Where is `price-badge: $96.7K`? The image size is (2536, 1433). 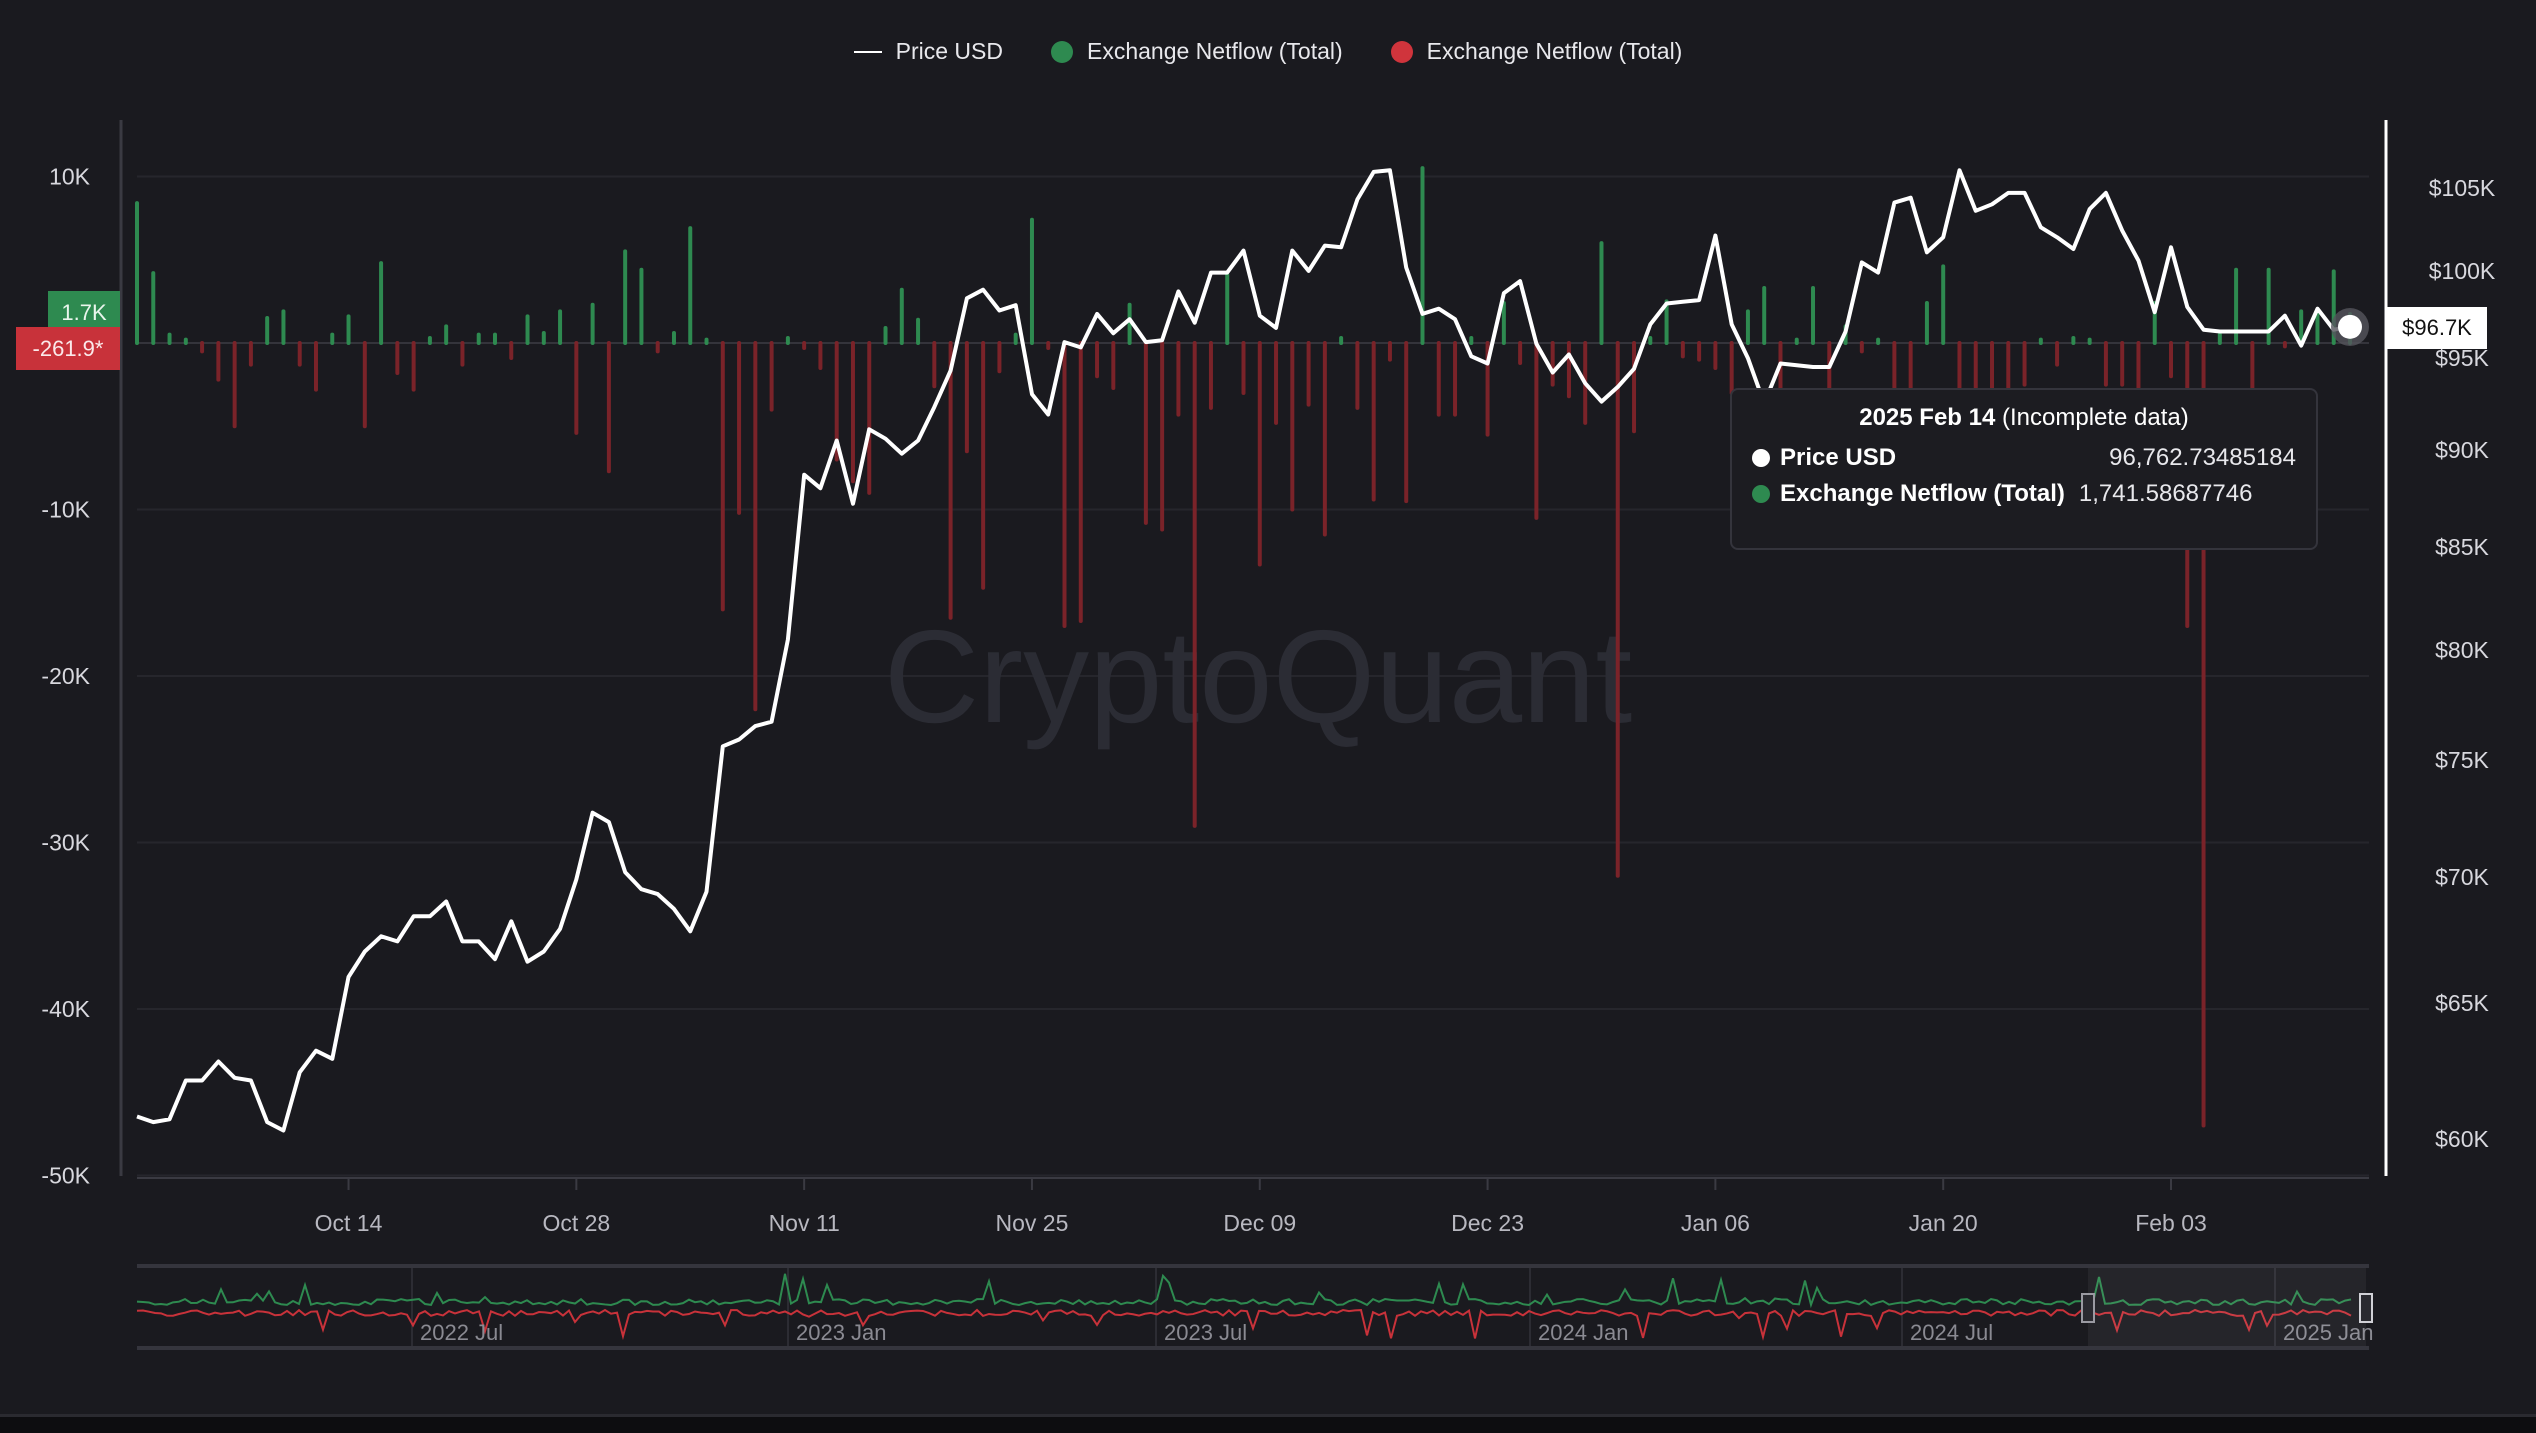 price-badge: $96.7K is located at coordinates (2437, 328).